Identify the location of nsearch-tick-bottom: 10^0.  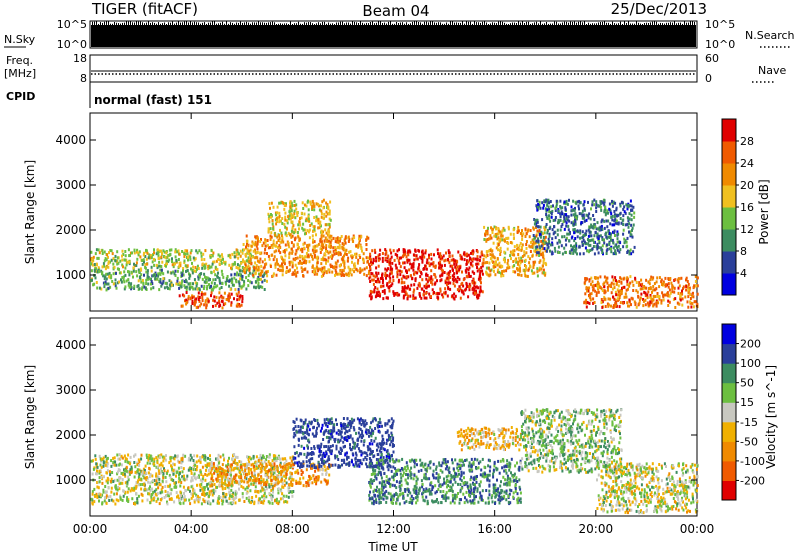
(720, 44).